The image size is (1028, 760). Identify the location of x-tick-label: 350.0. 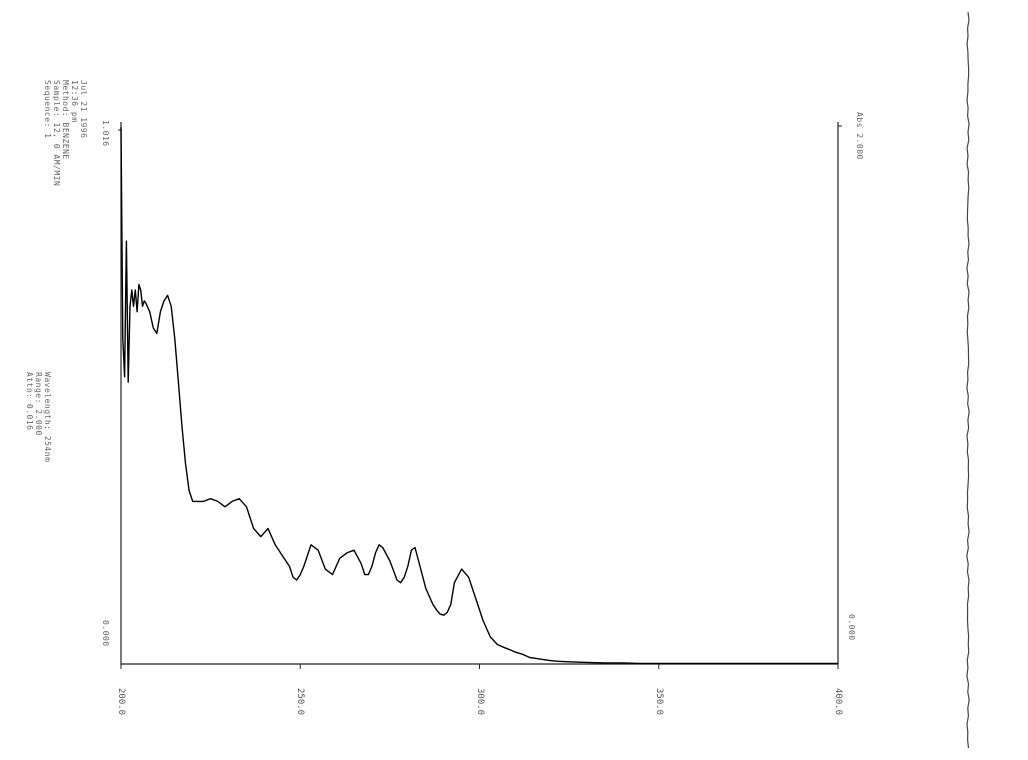
(658, 702).